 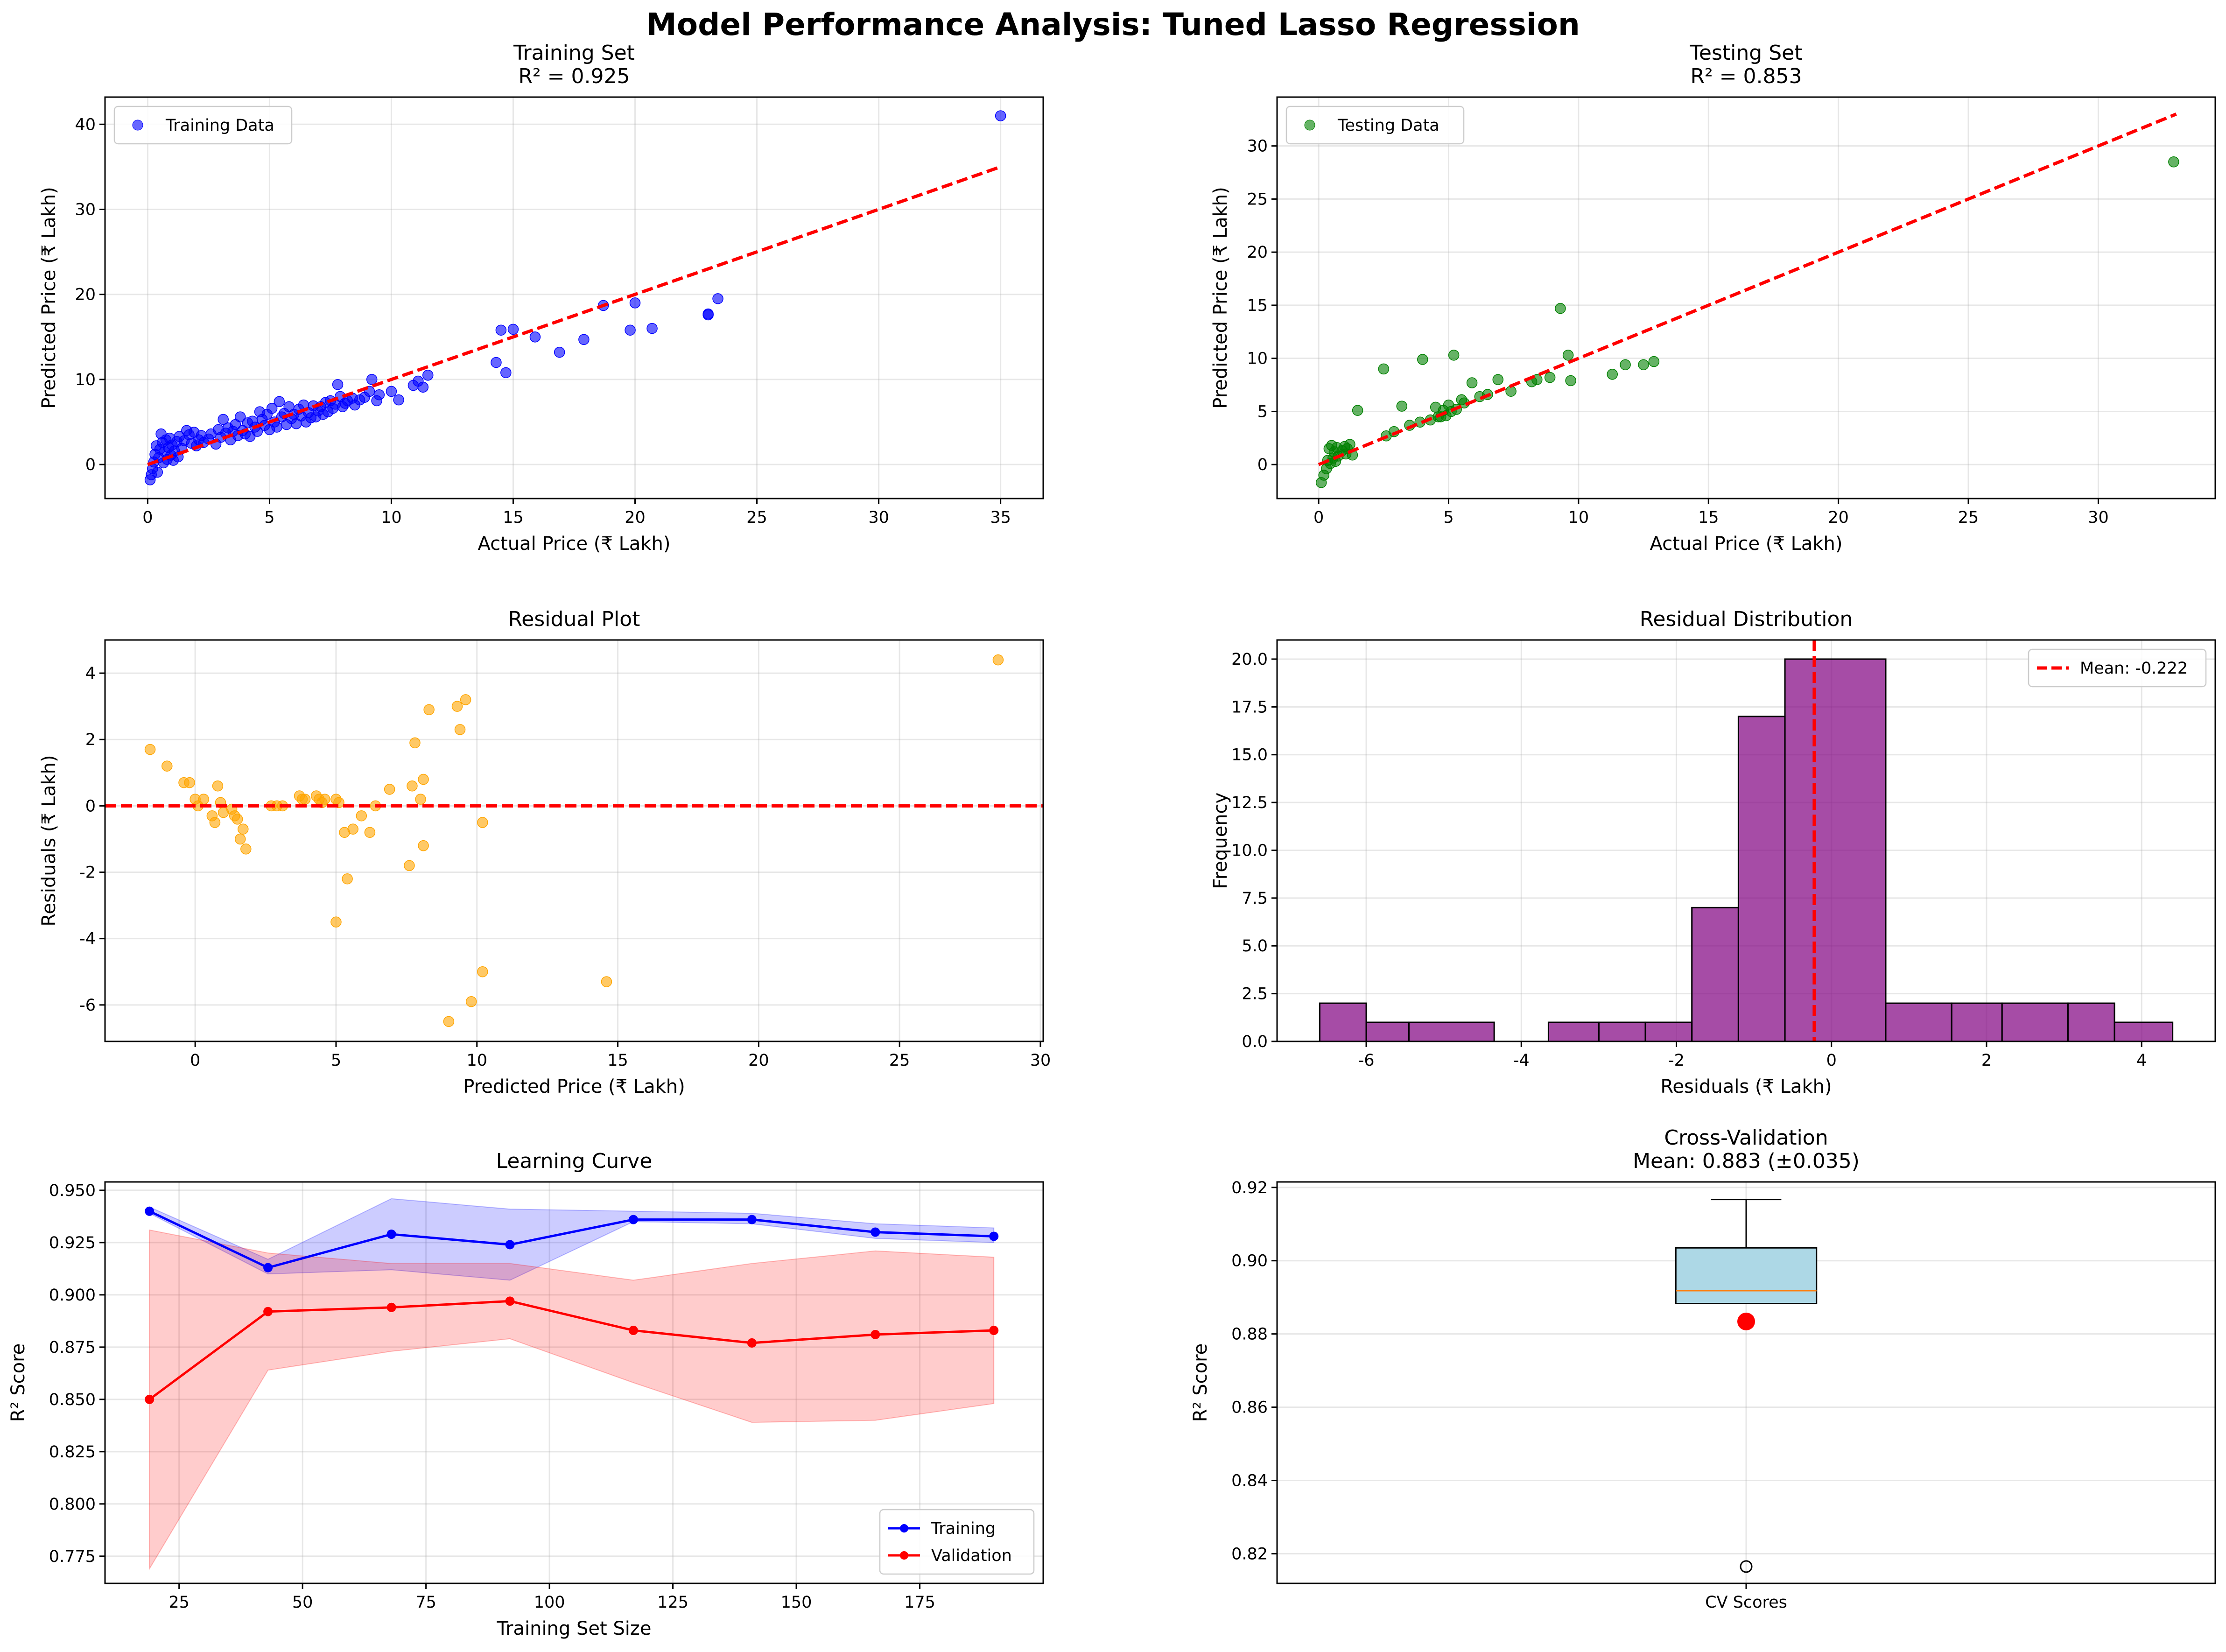 I want to click on y-tick-label: 4, so click(x=91, y=673).